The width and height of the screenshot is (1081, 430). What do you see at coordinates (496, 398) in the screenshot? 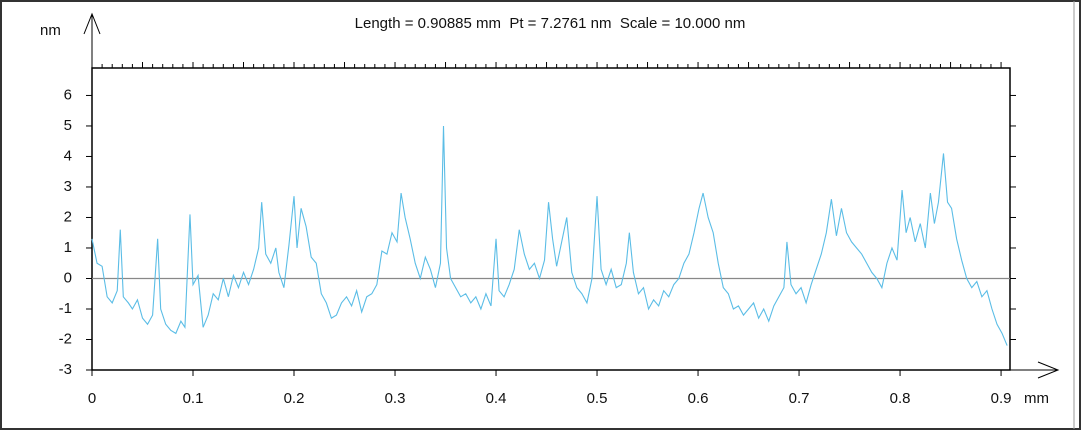
I see `x-tick-label: 0.4` at bounding box center [496, 398].